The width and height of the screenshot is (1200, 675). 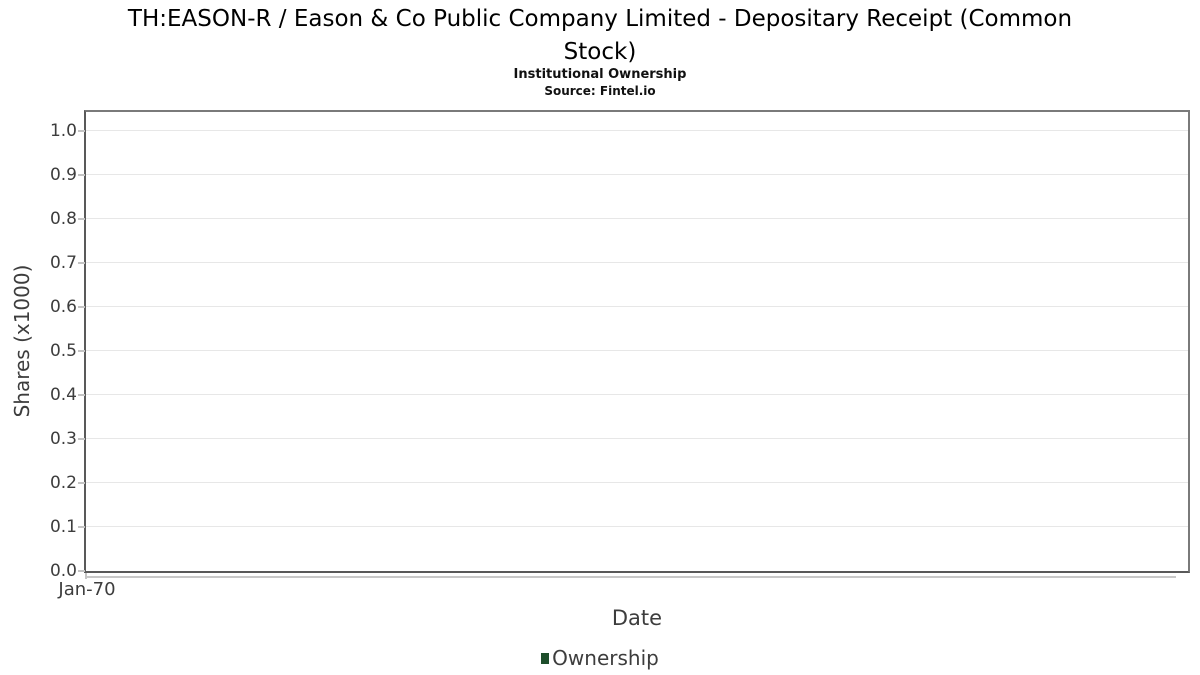 What do you see at coordinates (22, 341) in the screenshot?
I see `y-axis-title: Shares (x1000)` at bounding box center [22, 341].